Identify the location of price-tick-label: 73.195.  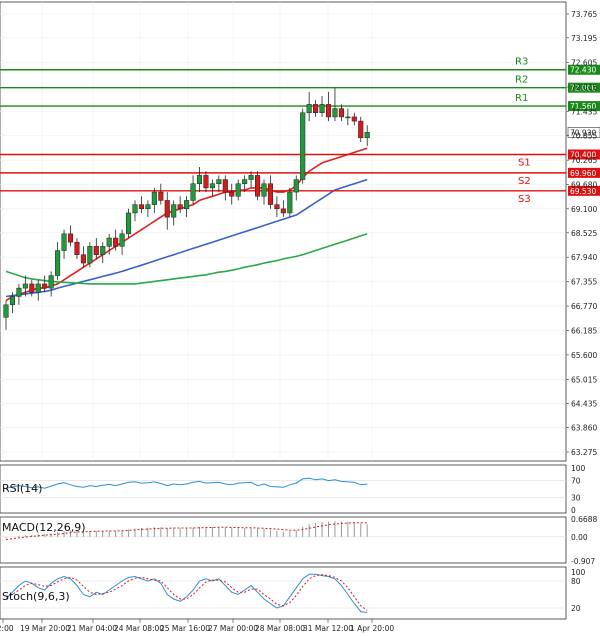
(584, 38).